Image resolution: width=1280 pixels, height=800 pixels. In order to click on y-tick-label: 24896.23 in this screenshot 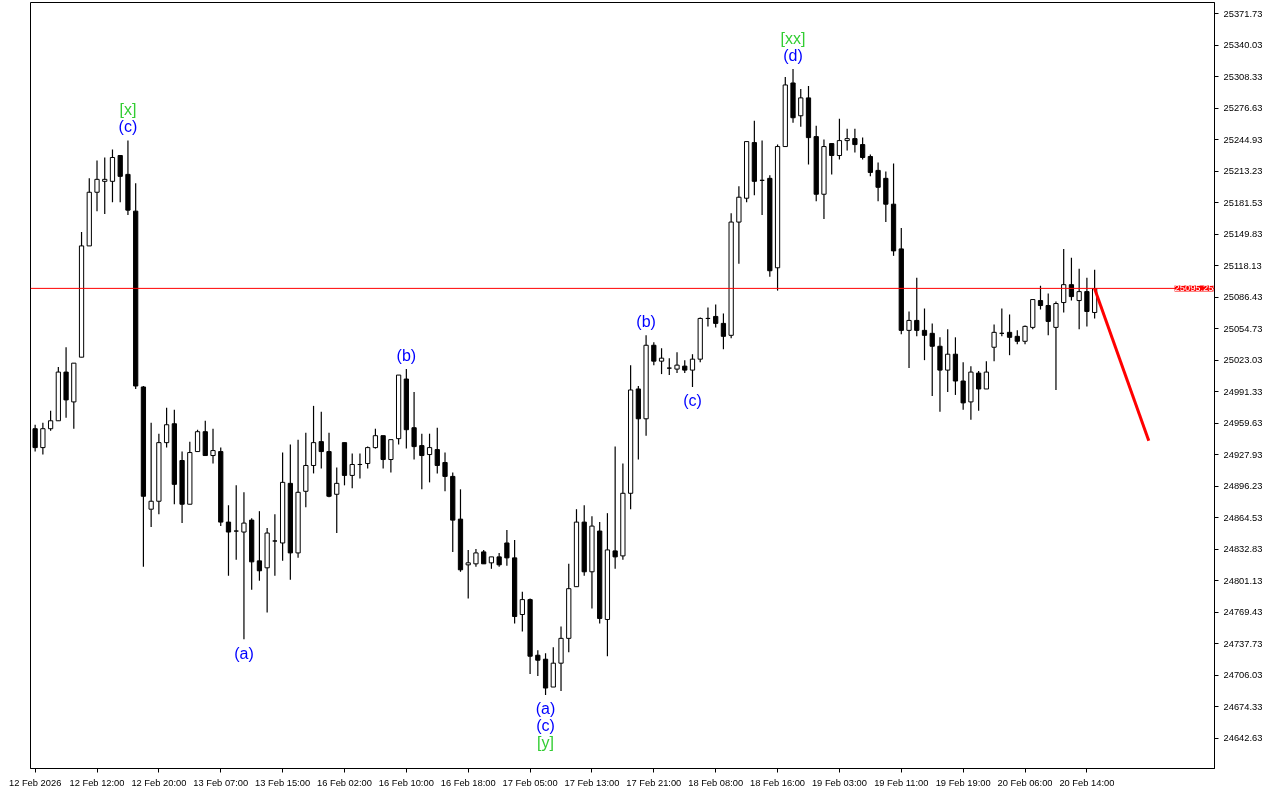, I will do `click(1243, 486)`.